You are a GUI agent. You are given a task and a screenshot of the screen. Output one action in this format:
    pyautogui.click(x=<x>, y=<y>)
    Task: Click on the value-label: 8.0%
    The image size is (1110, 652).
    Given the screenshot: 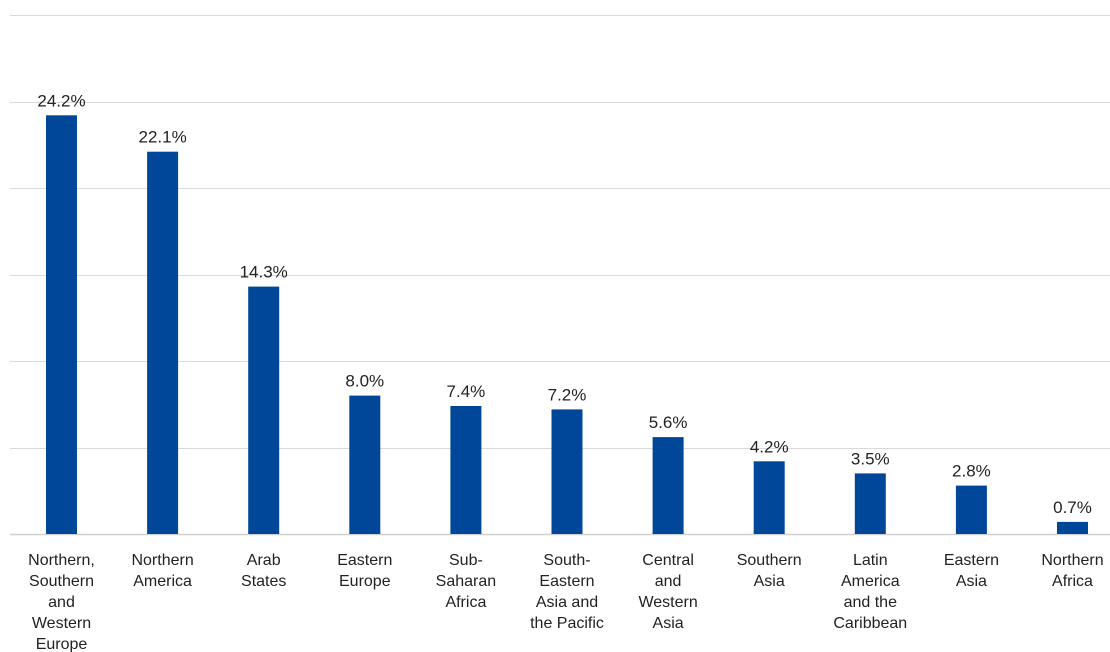 What is the action you would take?
    pyautogui.click(x=364, y=381)
    